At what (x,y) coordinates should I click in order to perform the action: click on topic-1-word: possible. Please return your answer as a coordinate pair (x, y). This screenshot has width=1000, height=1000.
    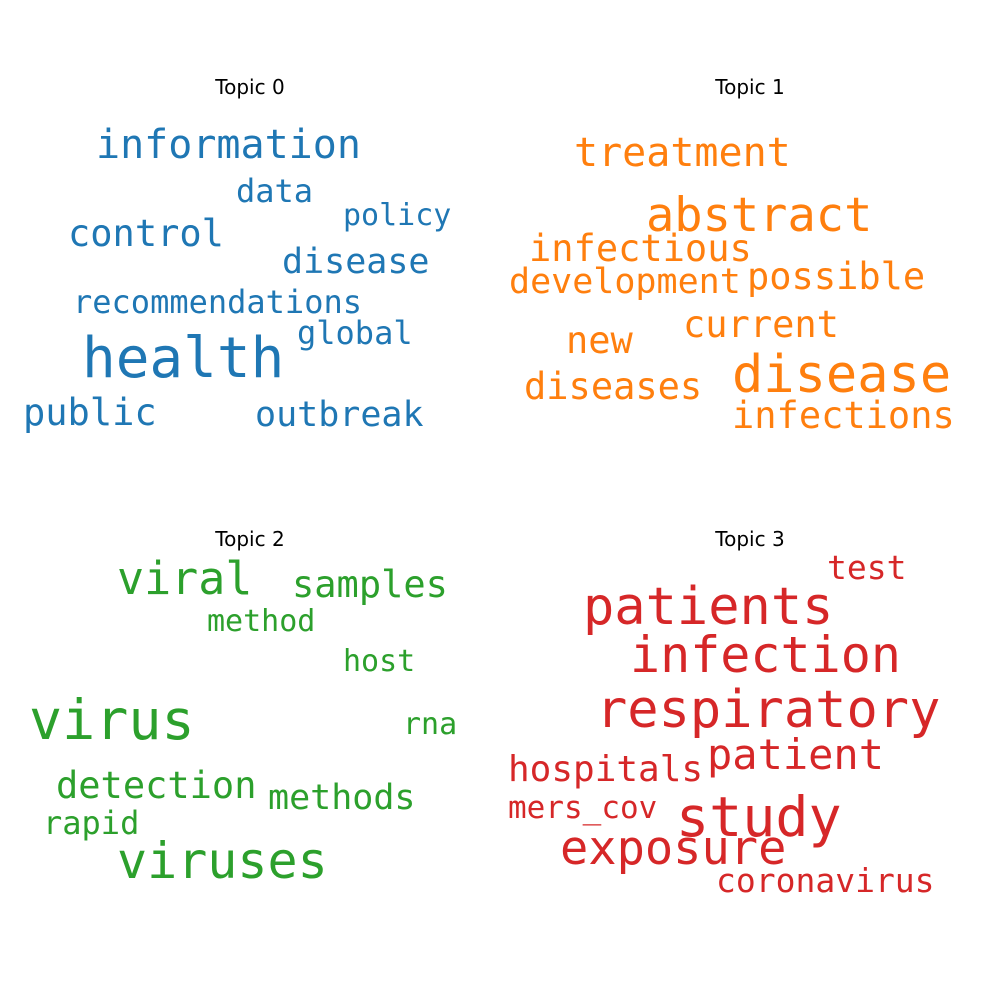
    Looking at the image, I should click on (836, 276).